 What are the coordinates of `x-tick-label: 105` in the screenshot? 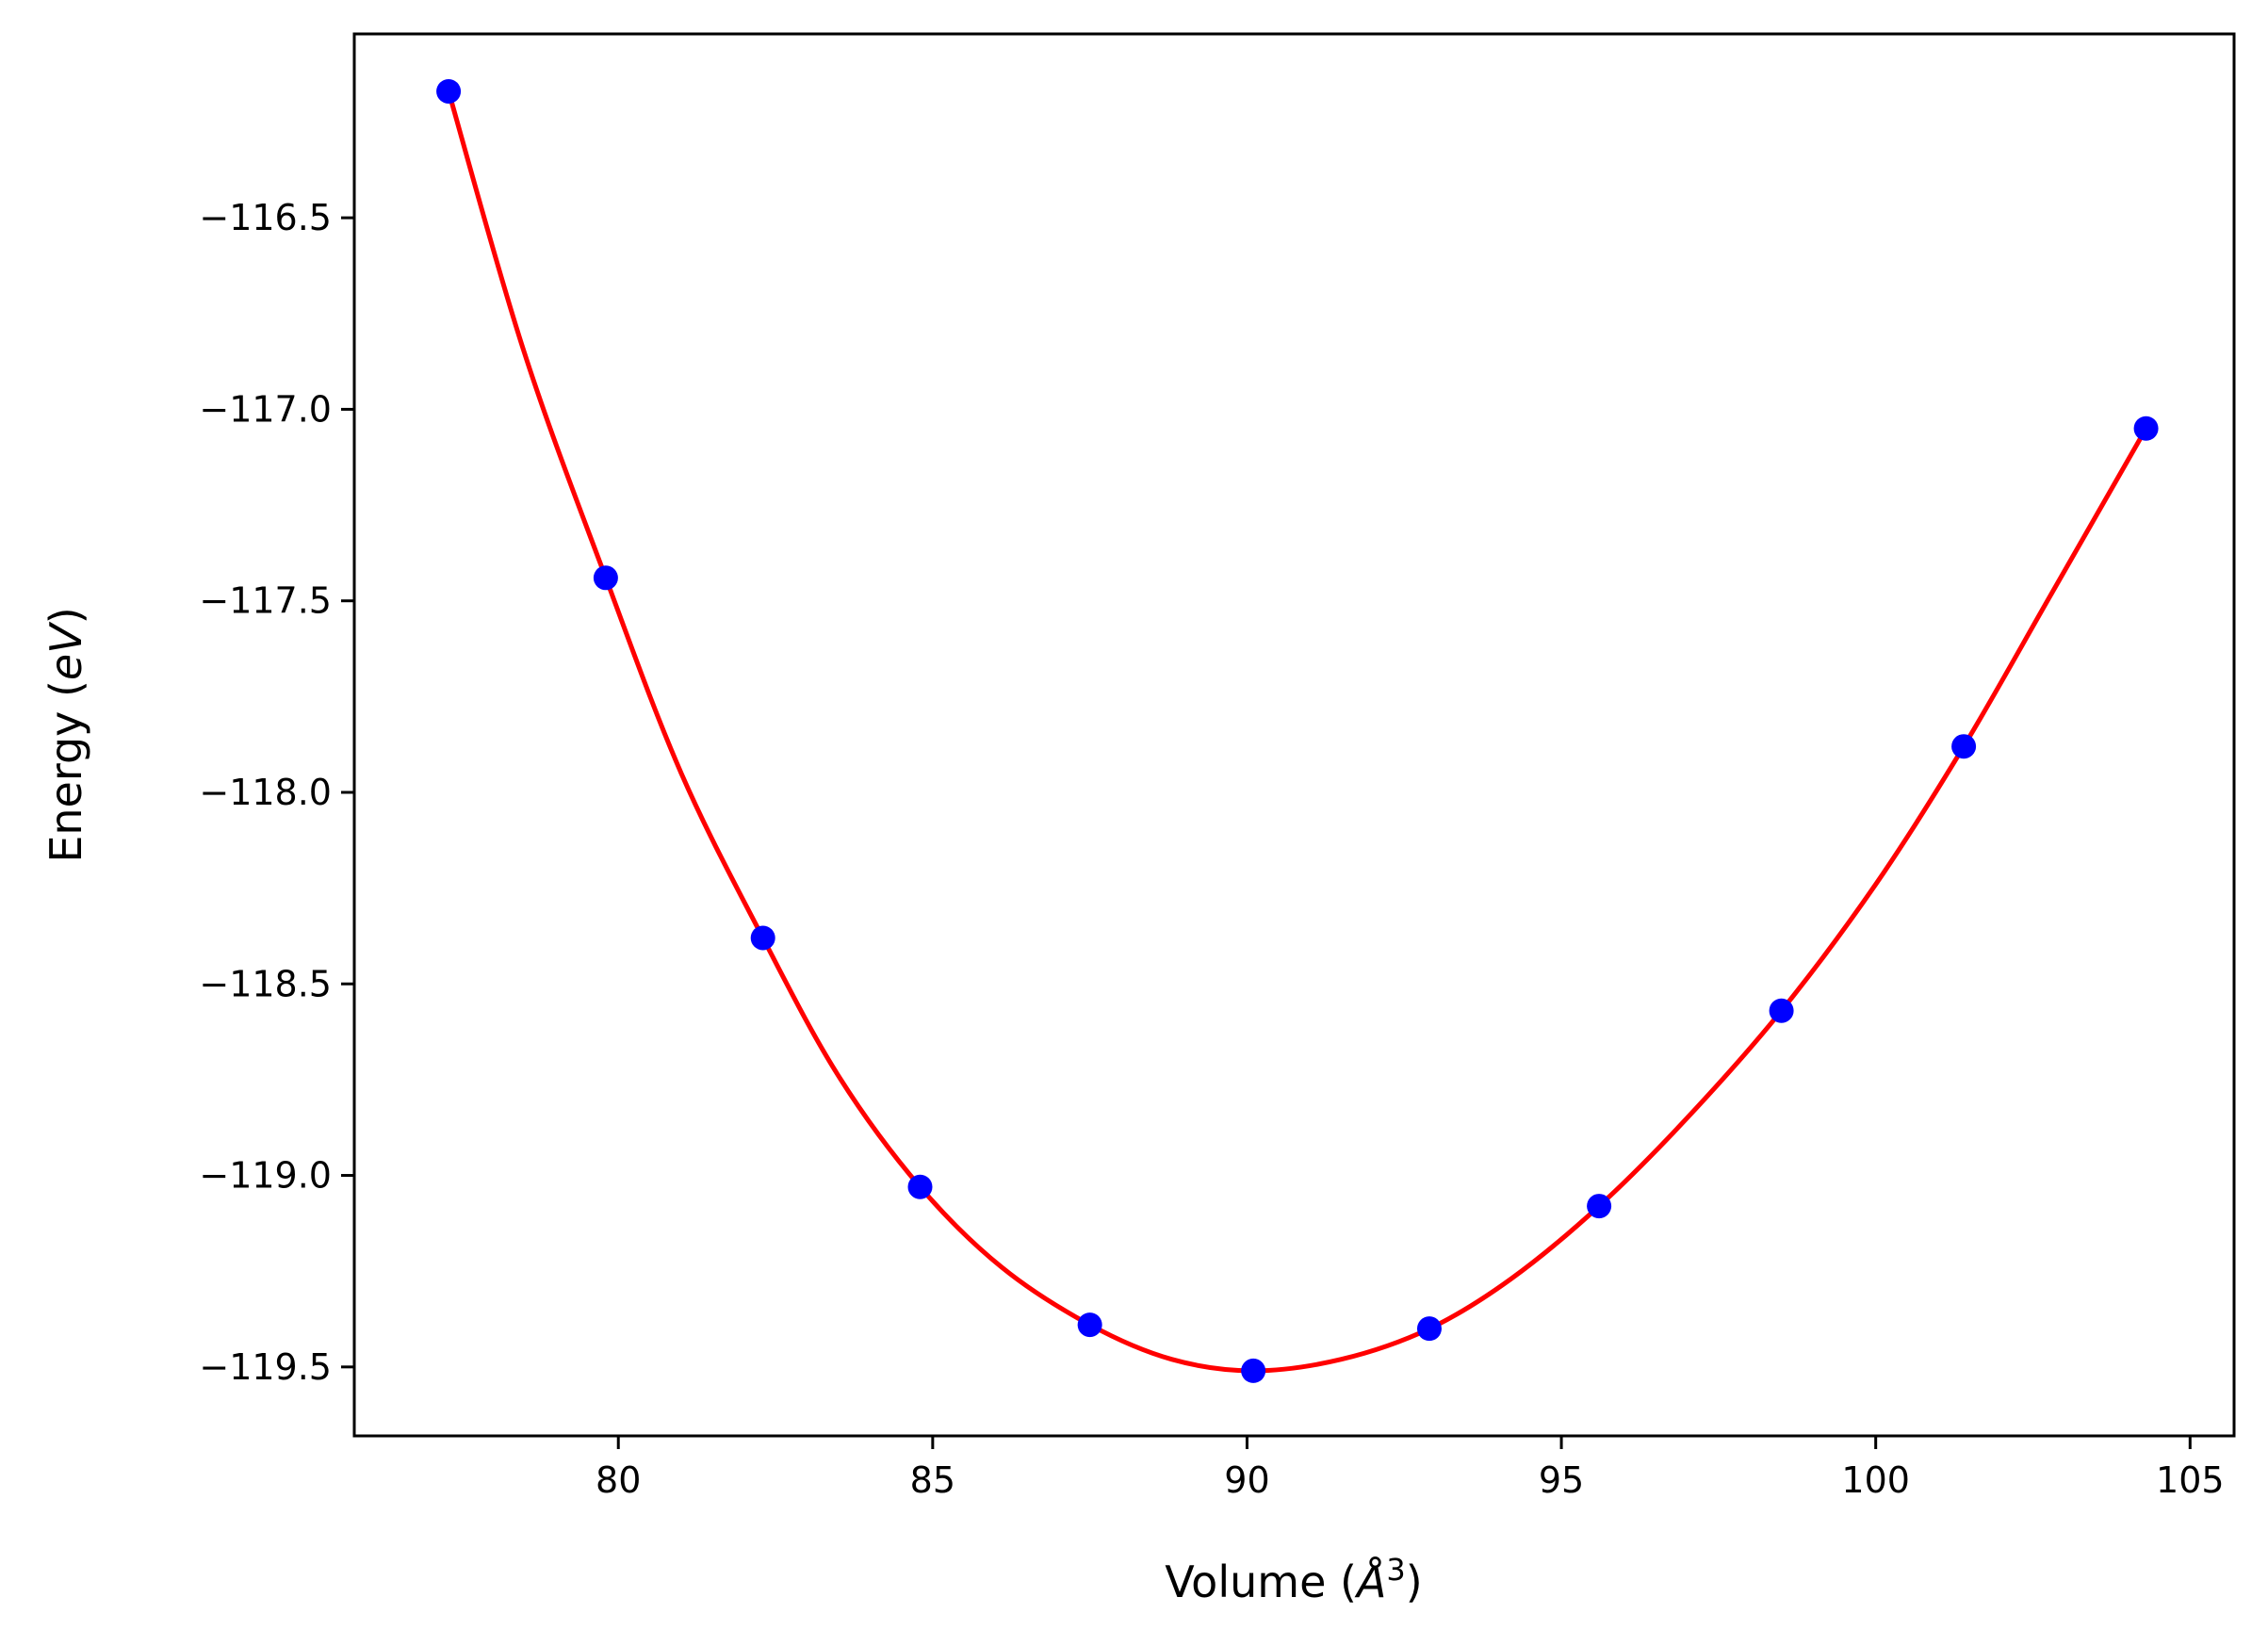 It's located at (2190, 1480).